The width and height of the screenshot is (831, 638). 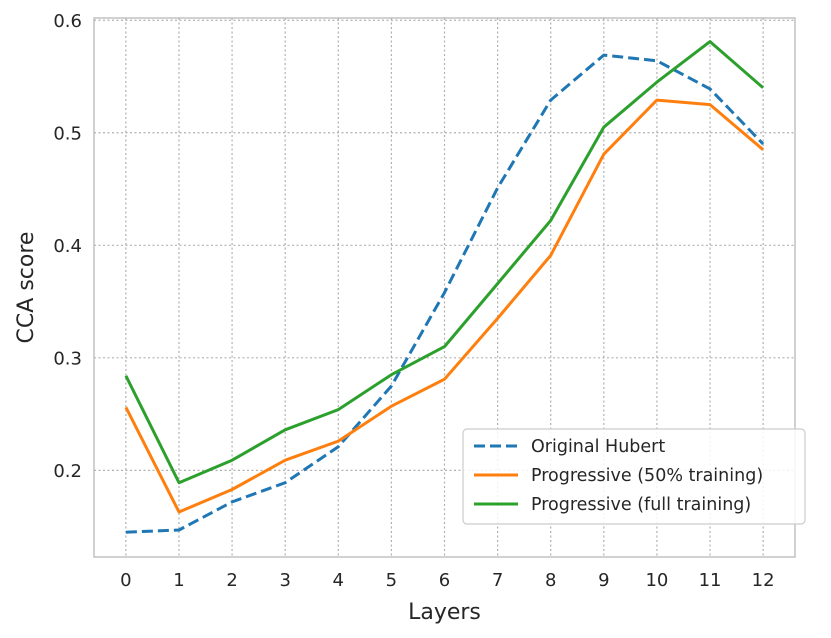 What do you see at coordinates (647, 476) in the screenshot?
I see `legend-label-2: Progressive (50% training)` at bounding box center [647, 476].